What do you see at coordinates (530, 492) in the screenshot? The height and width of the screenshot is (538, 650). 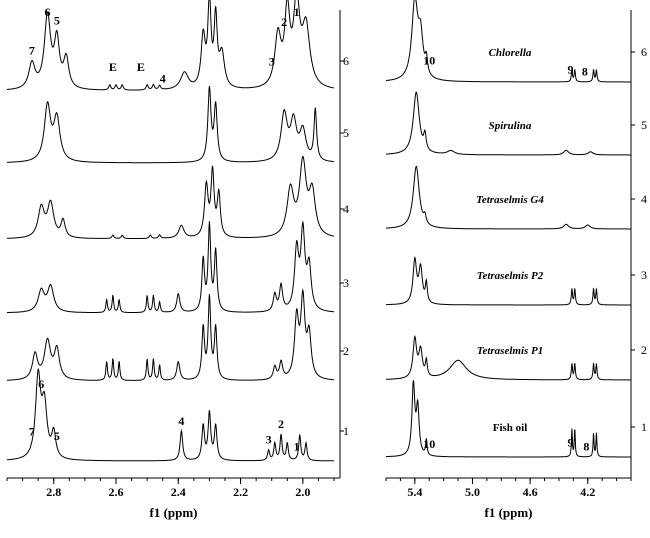 I see `x-tick-label: 4.6` at bounding box center [530, 492].